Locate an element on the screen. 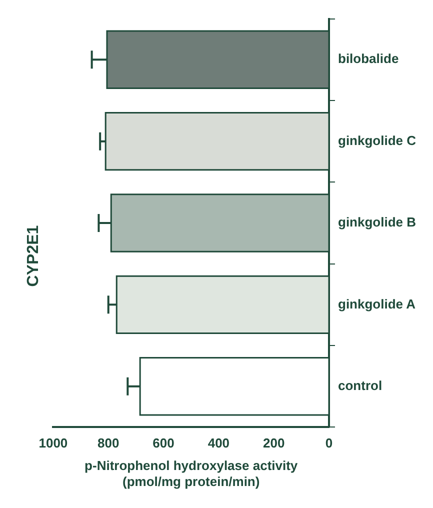  text: CYP2E1 is located at coordinates (33, 256).